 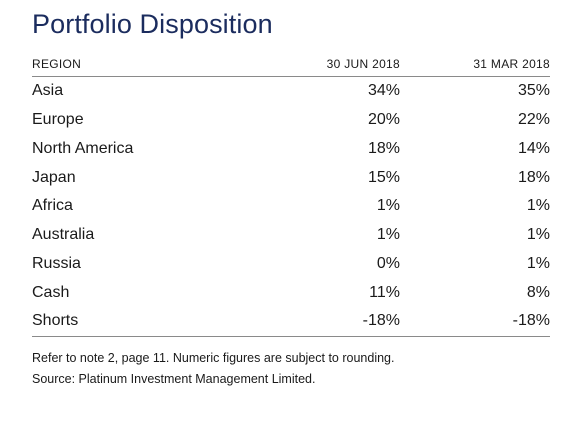 I want to click on value-cell-31-mar: 18%, so click(x=533, y=177).